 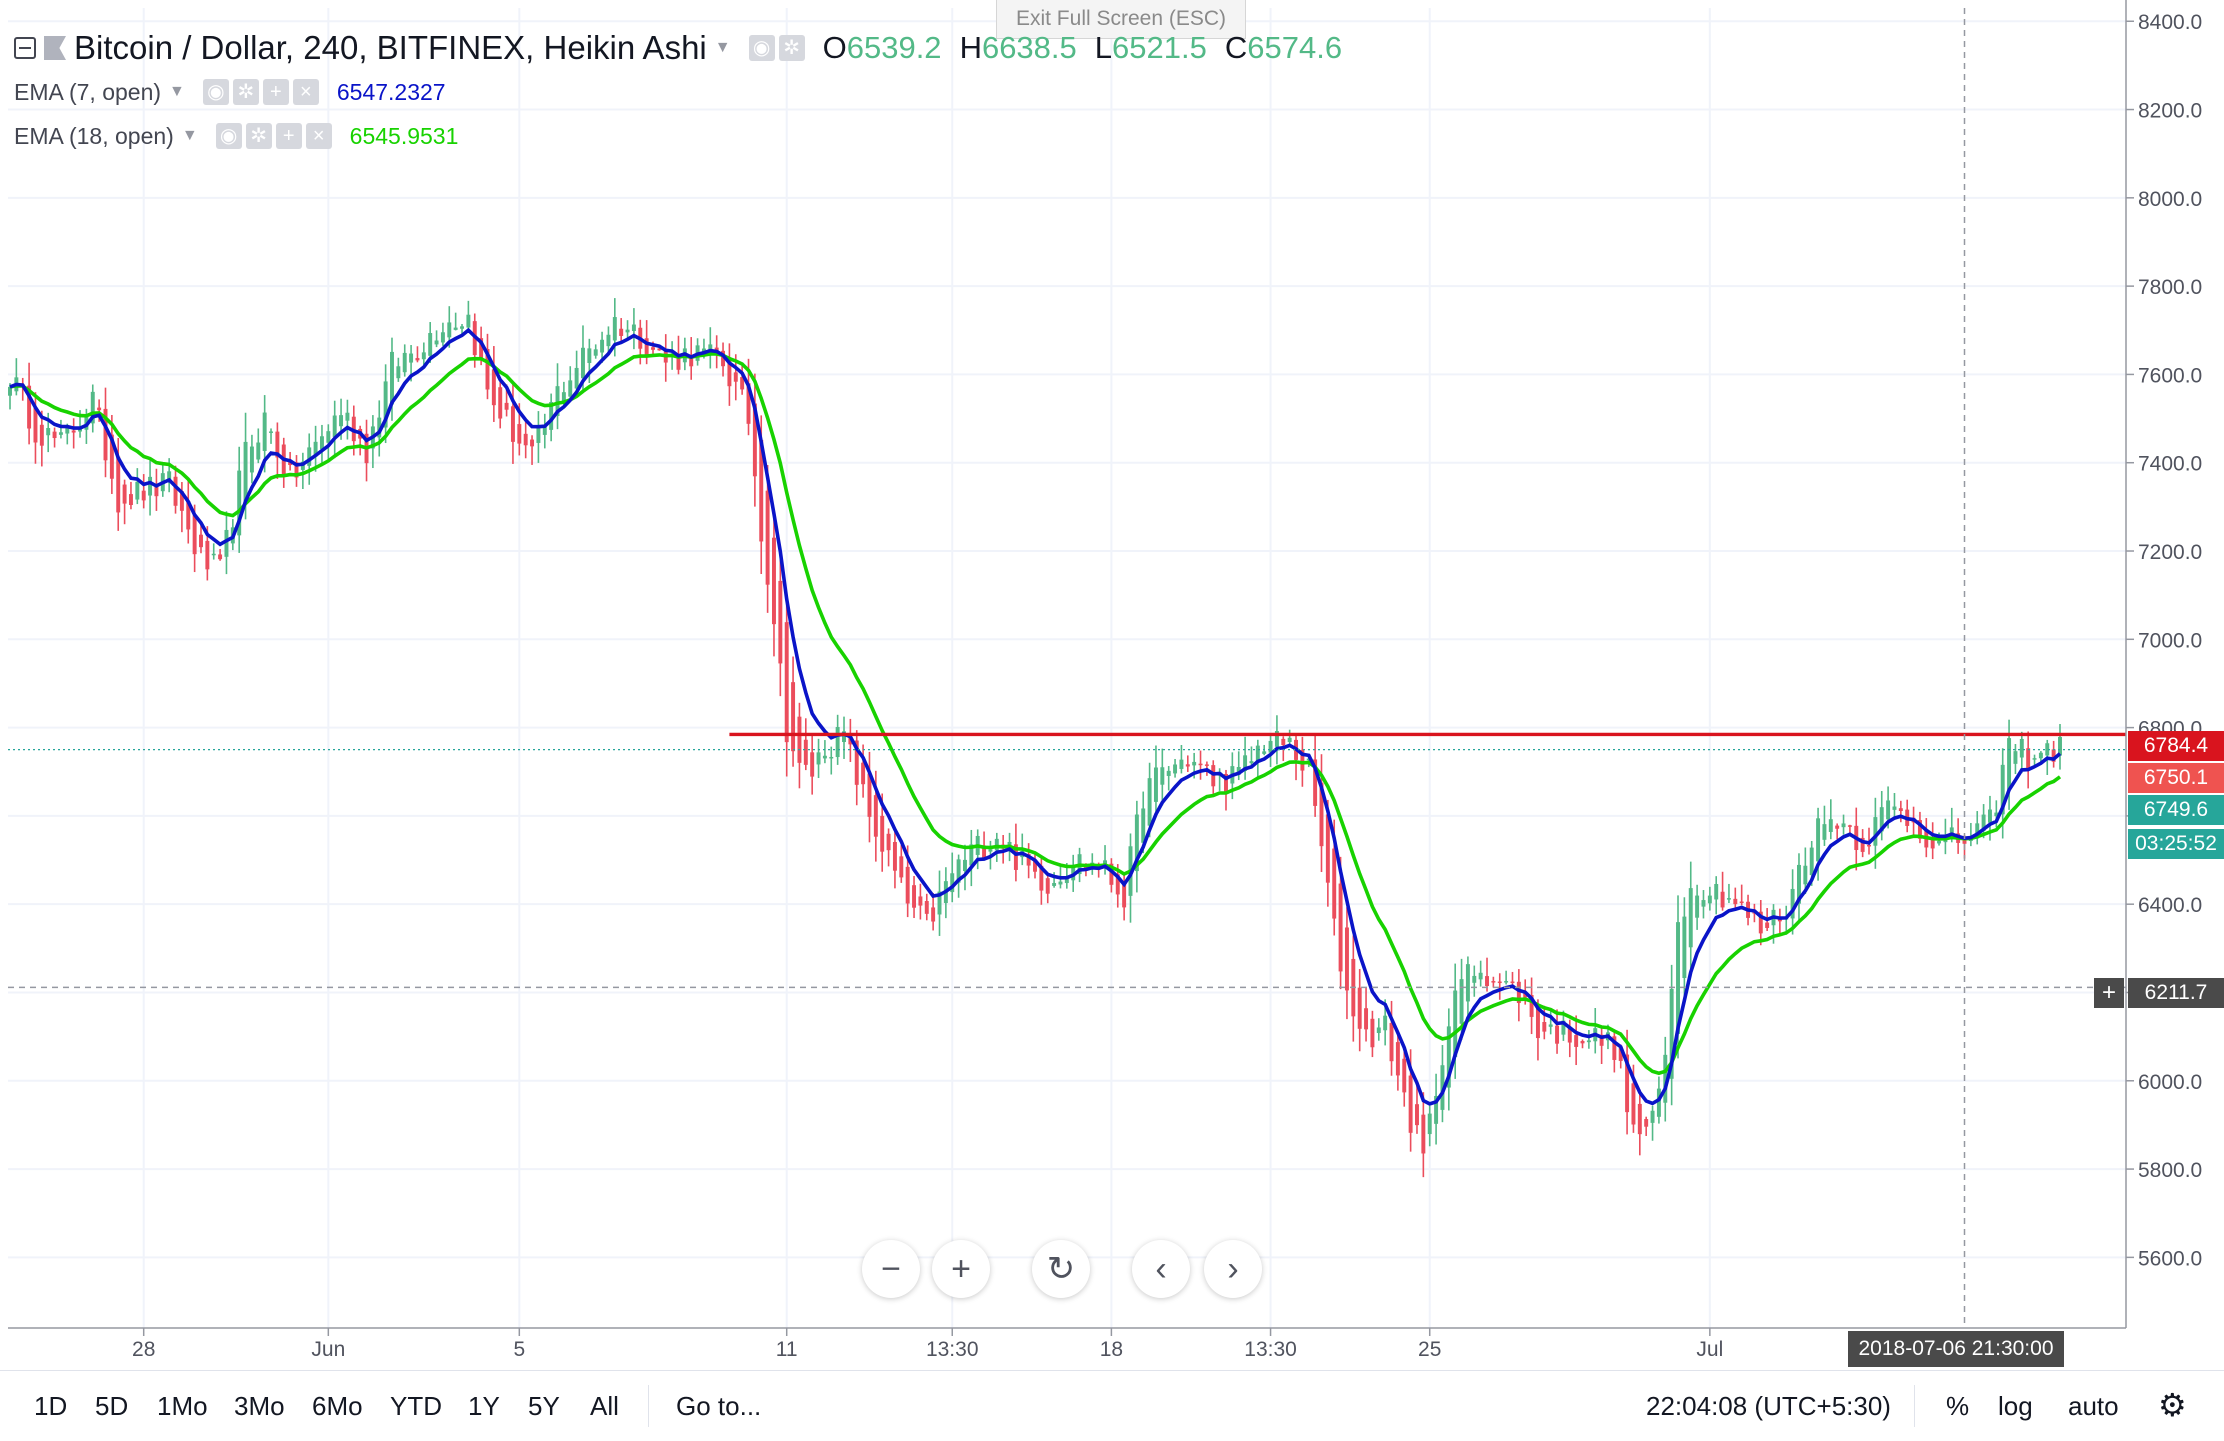 I want to click on scroll-left-button: ‹, so click(x=1161, y=1269).